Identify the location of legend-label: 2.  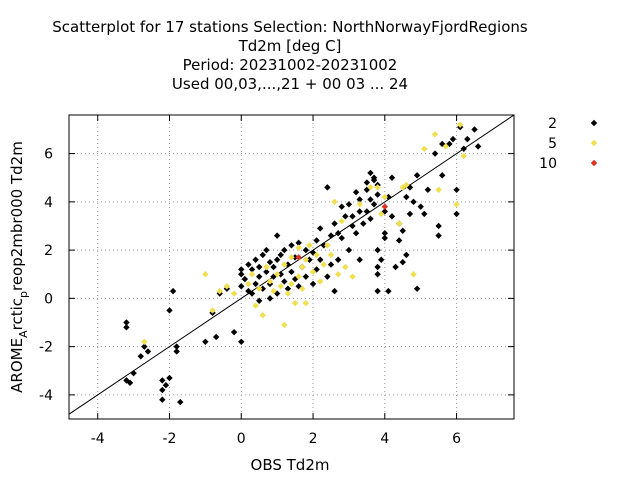
(552, 124).